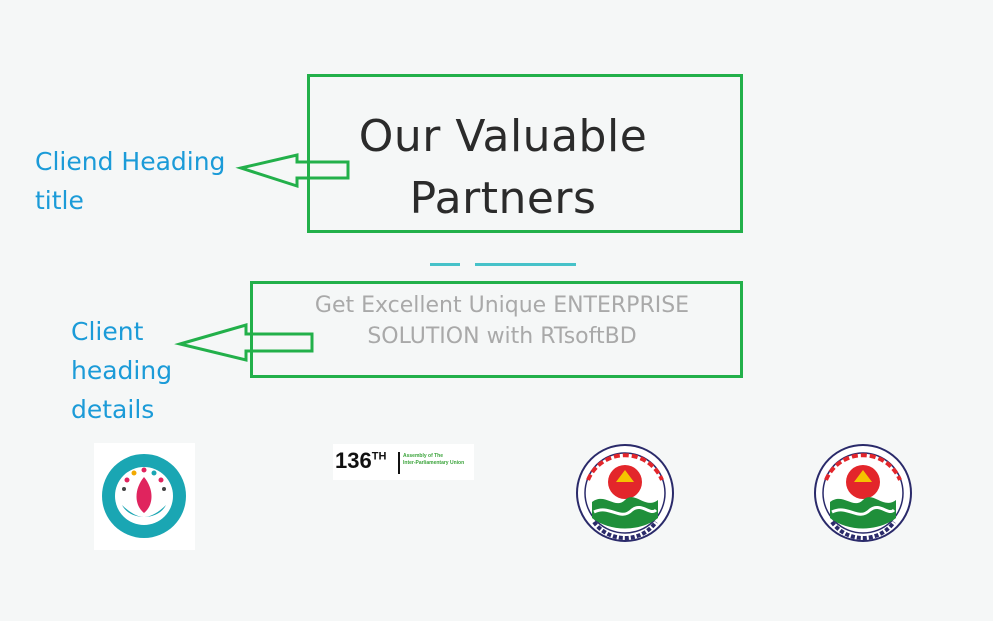  Describe the element at coordinates (113, 409) in the screenshot. I see `details-annotation-line3: details` at that location.